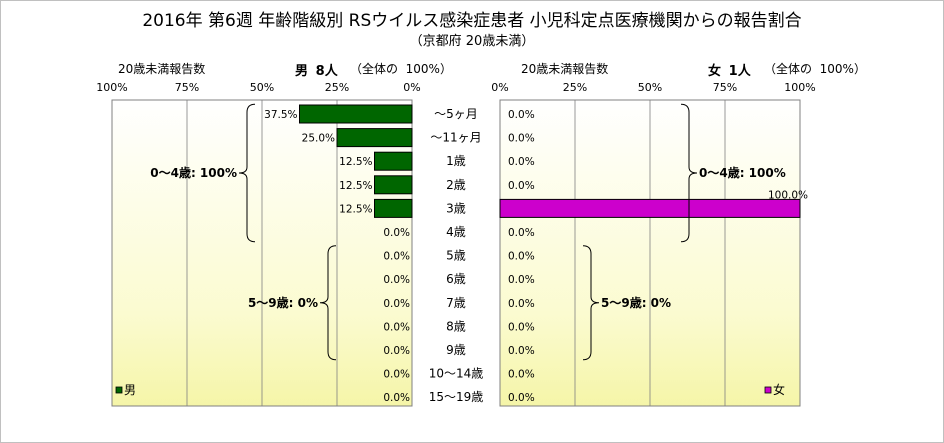 Image resolution: width=944 pixels, height=443 pixels. What do you see at coordinates (636, 302) in the screenshot?
I see `female-group-label: 5～9歳: 0%` at bounding box center [636, 302].